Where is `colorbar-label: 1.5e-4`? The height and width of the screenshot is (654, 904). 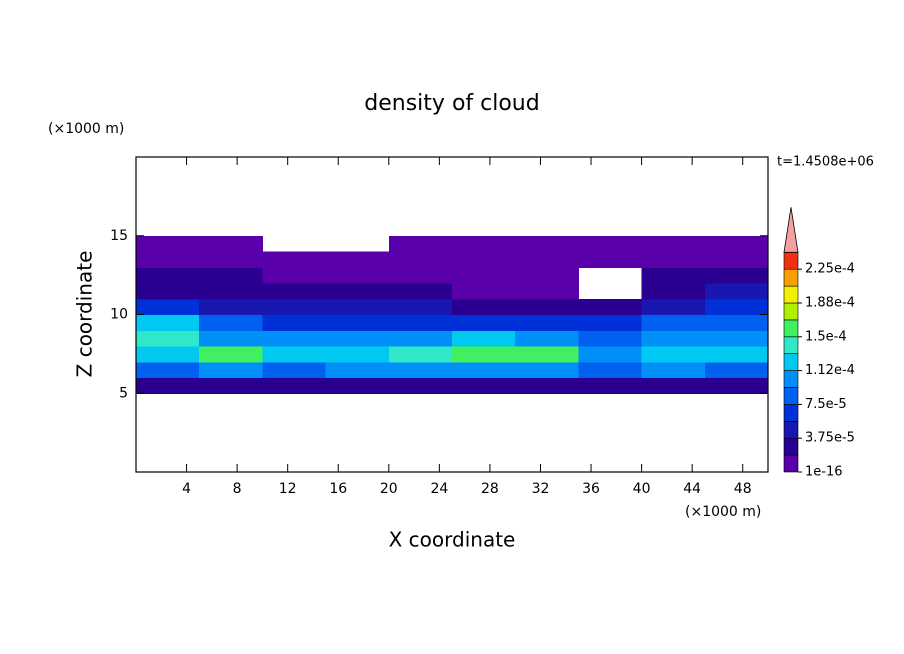
colorbar-label: 1.5e-4 is located at coordinates (826, 336).